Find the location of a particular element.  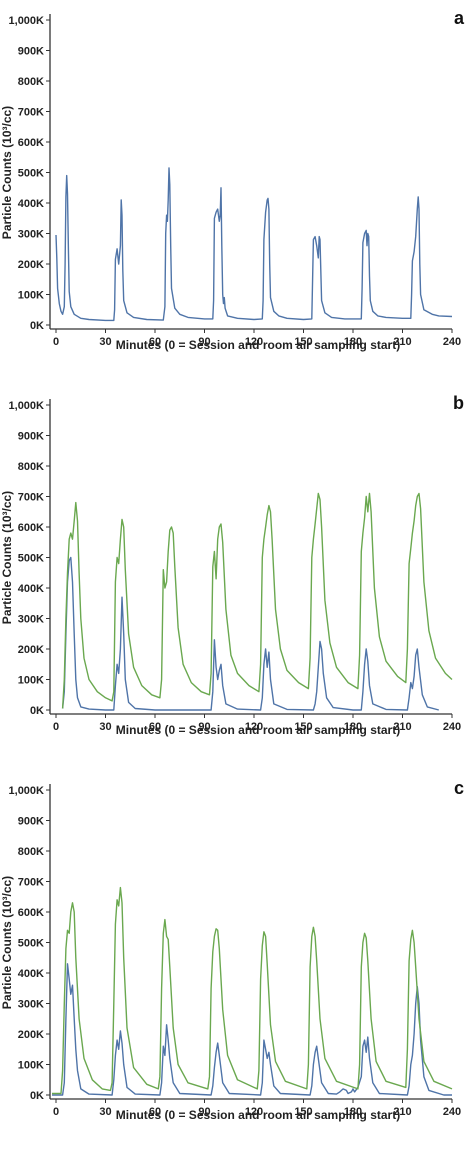

panel-letter: c is located at coordinates (459, 788).